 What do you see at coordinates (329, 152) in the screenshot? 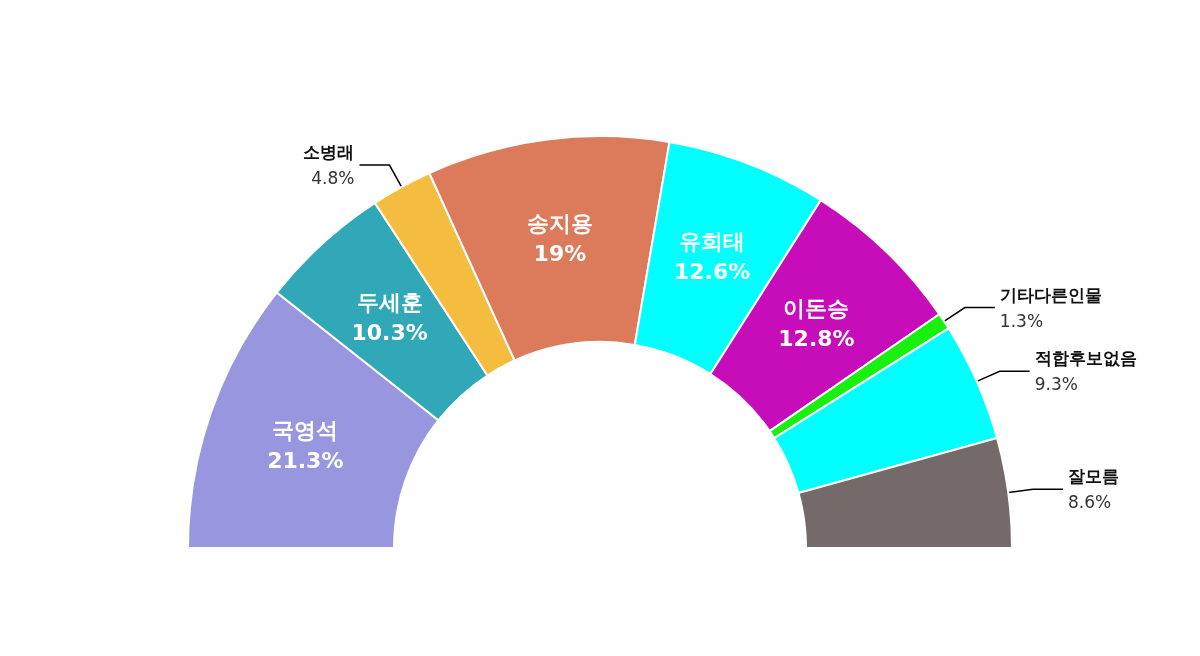
I see `slice-label: 소병래` at bounding box center [329, 152].